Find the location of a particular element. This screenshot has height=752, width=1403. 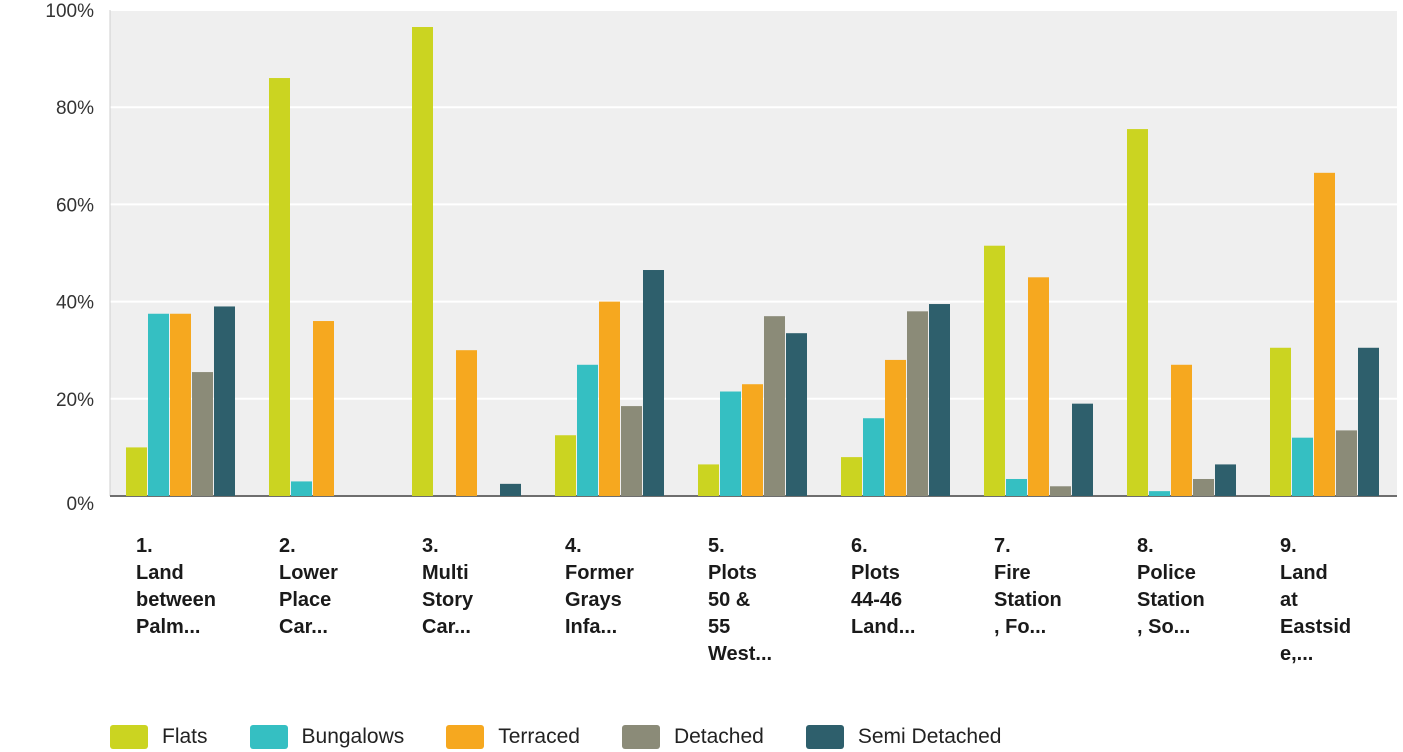

legend-label: Semi Detached is located at coordinates (929, 736).